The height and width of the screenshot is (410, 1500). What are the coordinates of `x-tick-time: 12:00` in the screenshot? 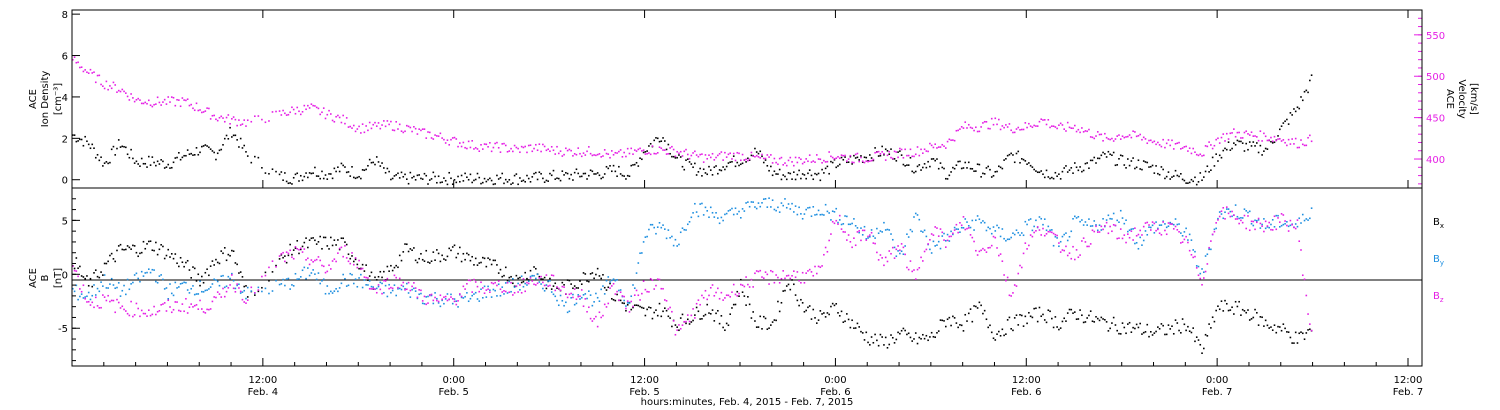 It's located at (644, 380).